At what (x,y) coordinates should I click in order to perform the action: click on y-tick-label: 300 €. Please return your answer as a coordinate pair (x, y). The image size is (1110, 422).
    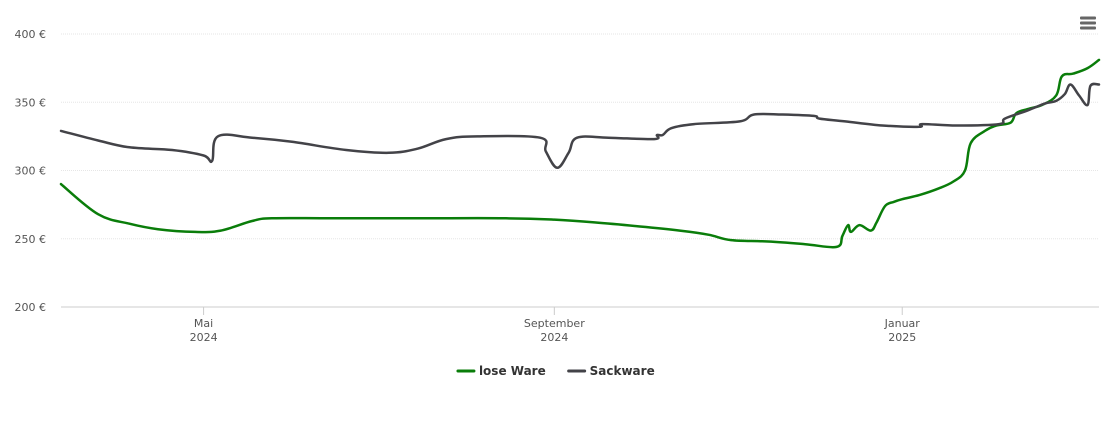
    Looking at the image, I should click on (31, 171).